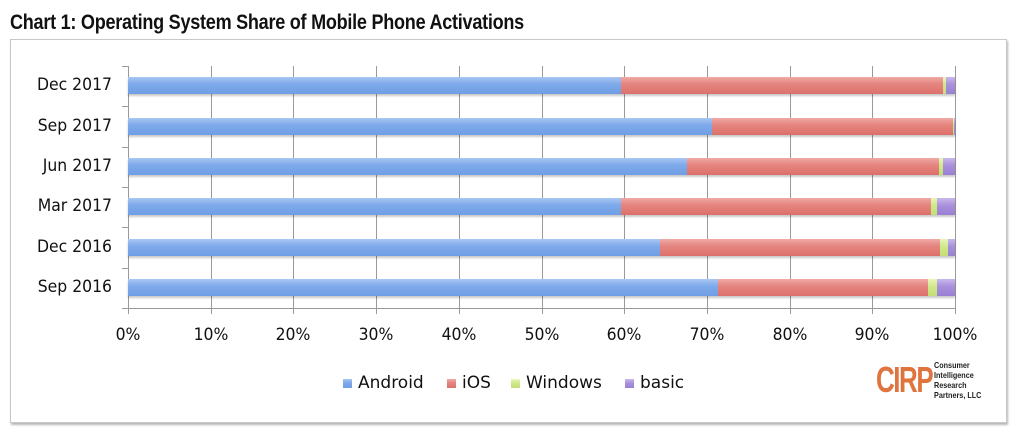  I want to click on y-category-label: Dec 2016, so click(74, 246).